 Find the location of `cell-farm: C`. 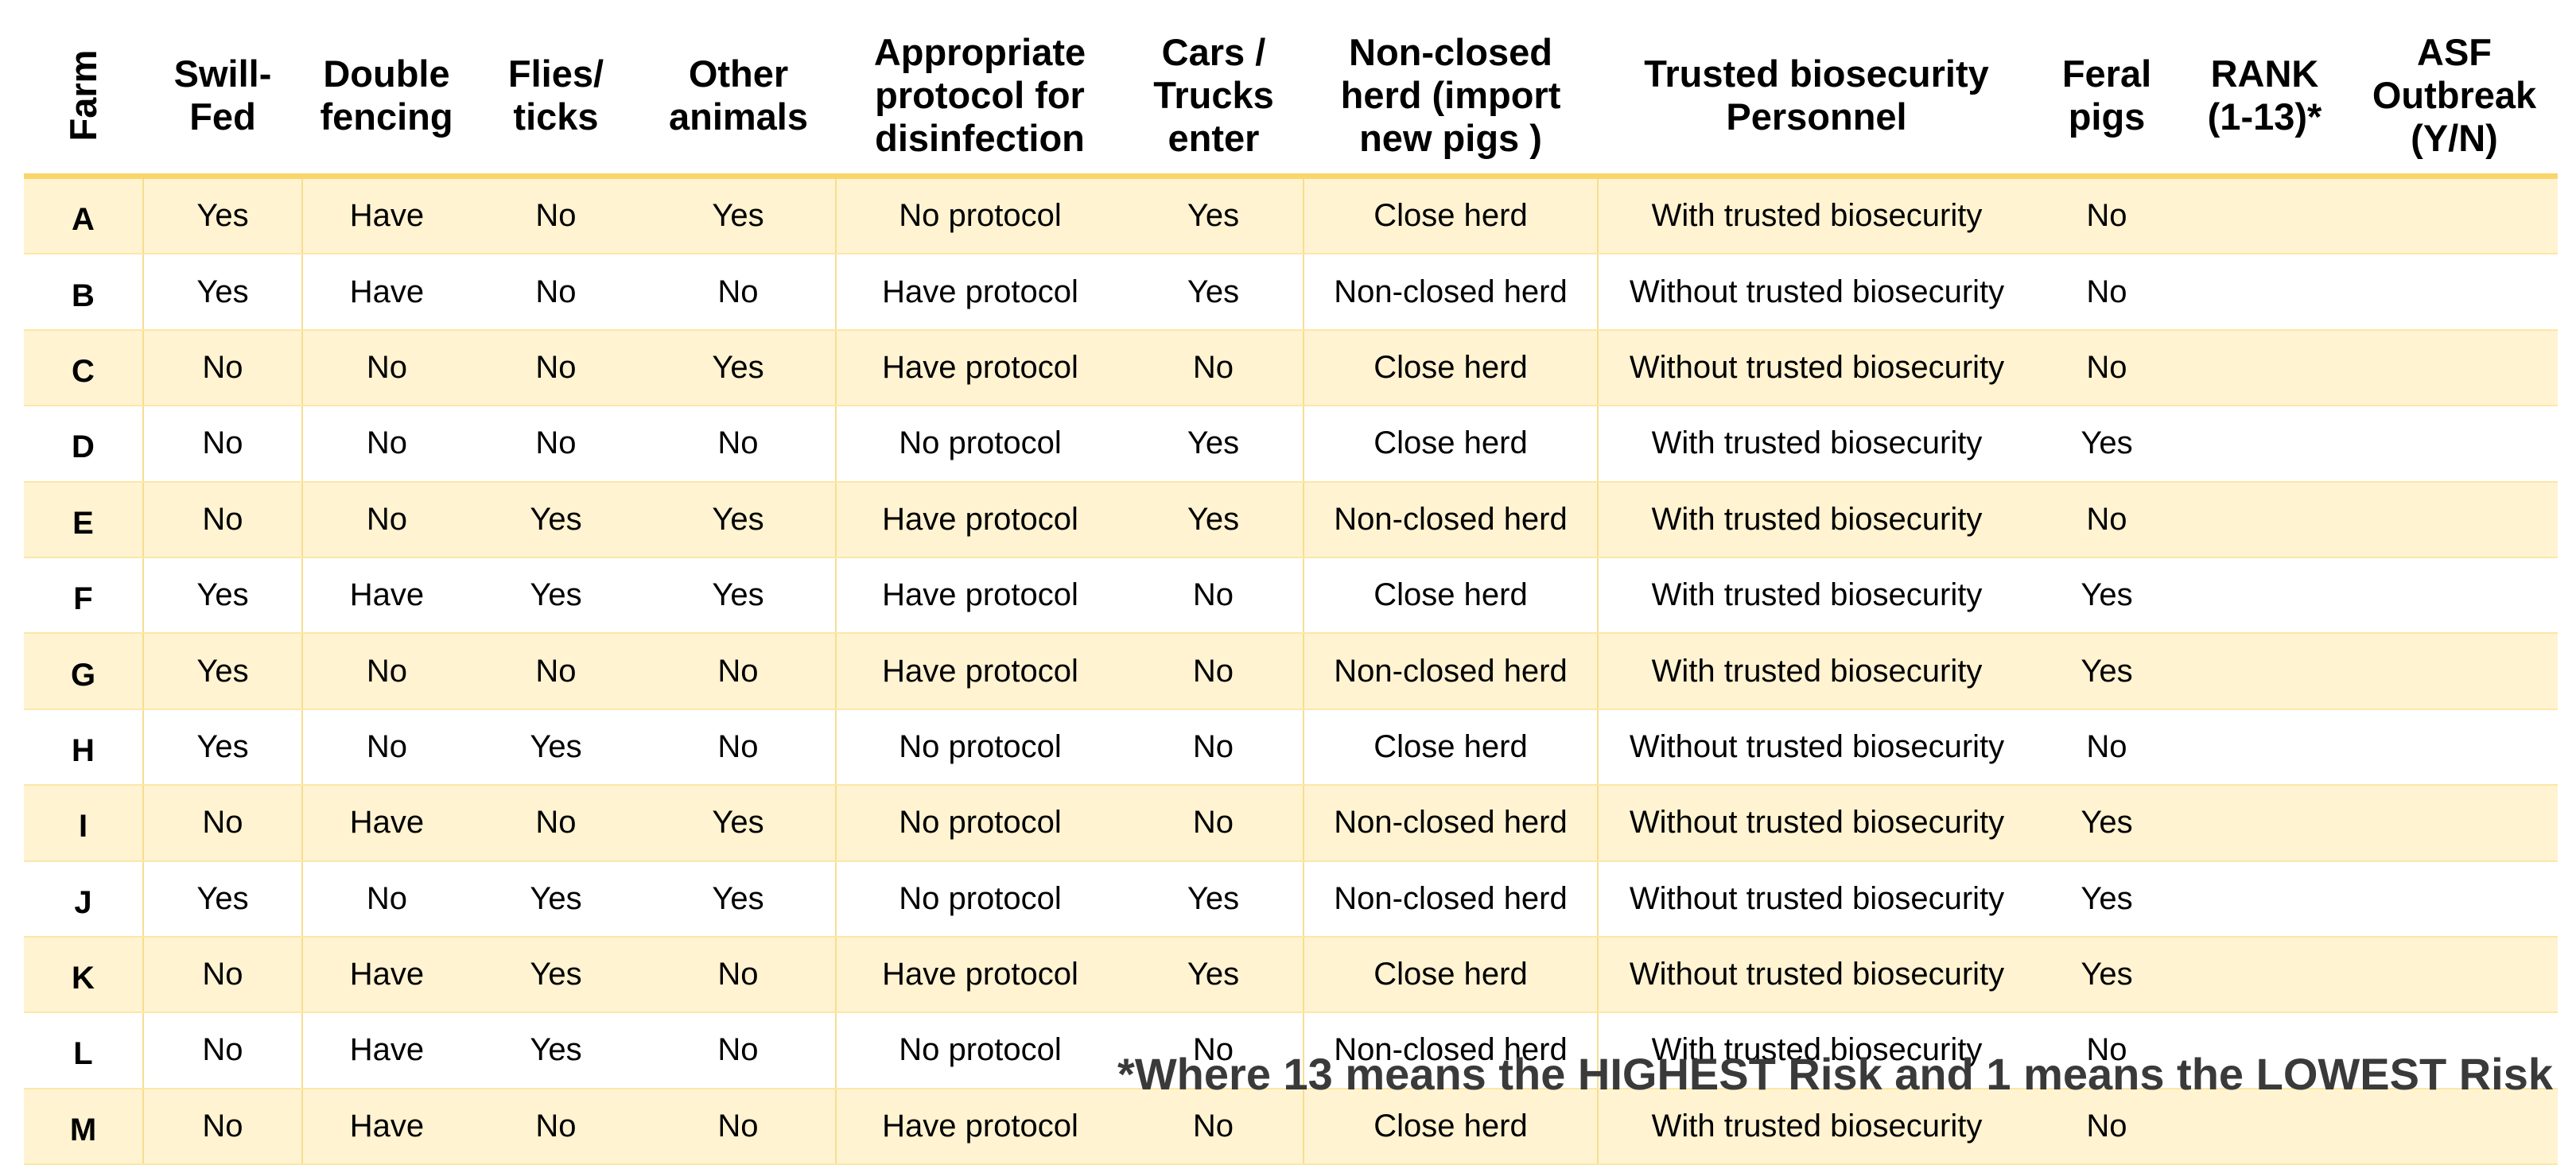

cell-farm: C is located at coordinates (84, 368).